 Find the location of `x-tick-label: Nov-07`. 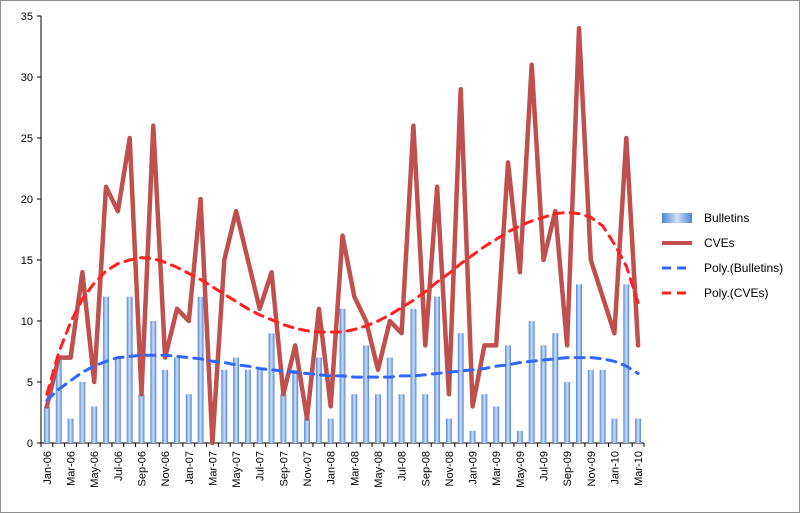

x-tick-label: Nov-07 is located at coordinates (308, 468).